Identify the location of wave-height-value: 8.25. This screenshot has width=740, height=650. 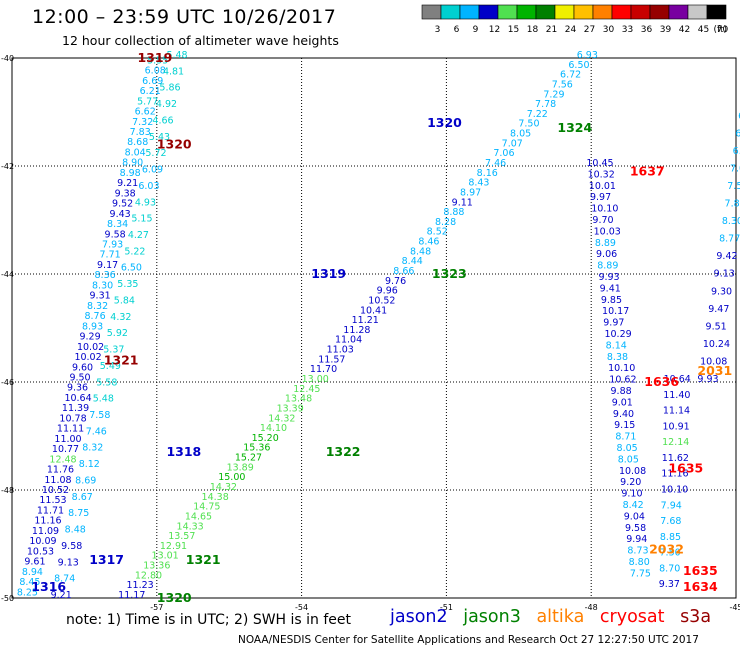
(27, 592).